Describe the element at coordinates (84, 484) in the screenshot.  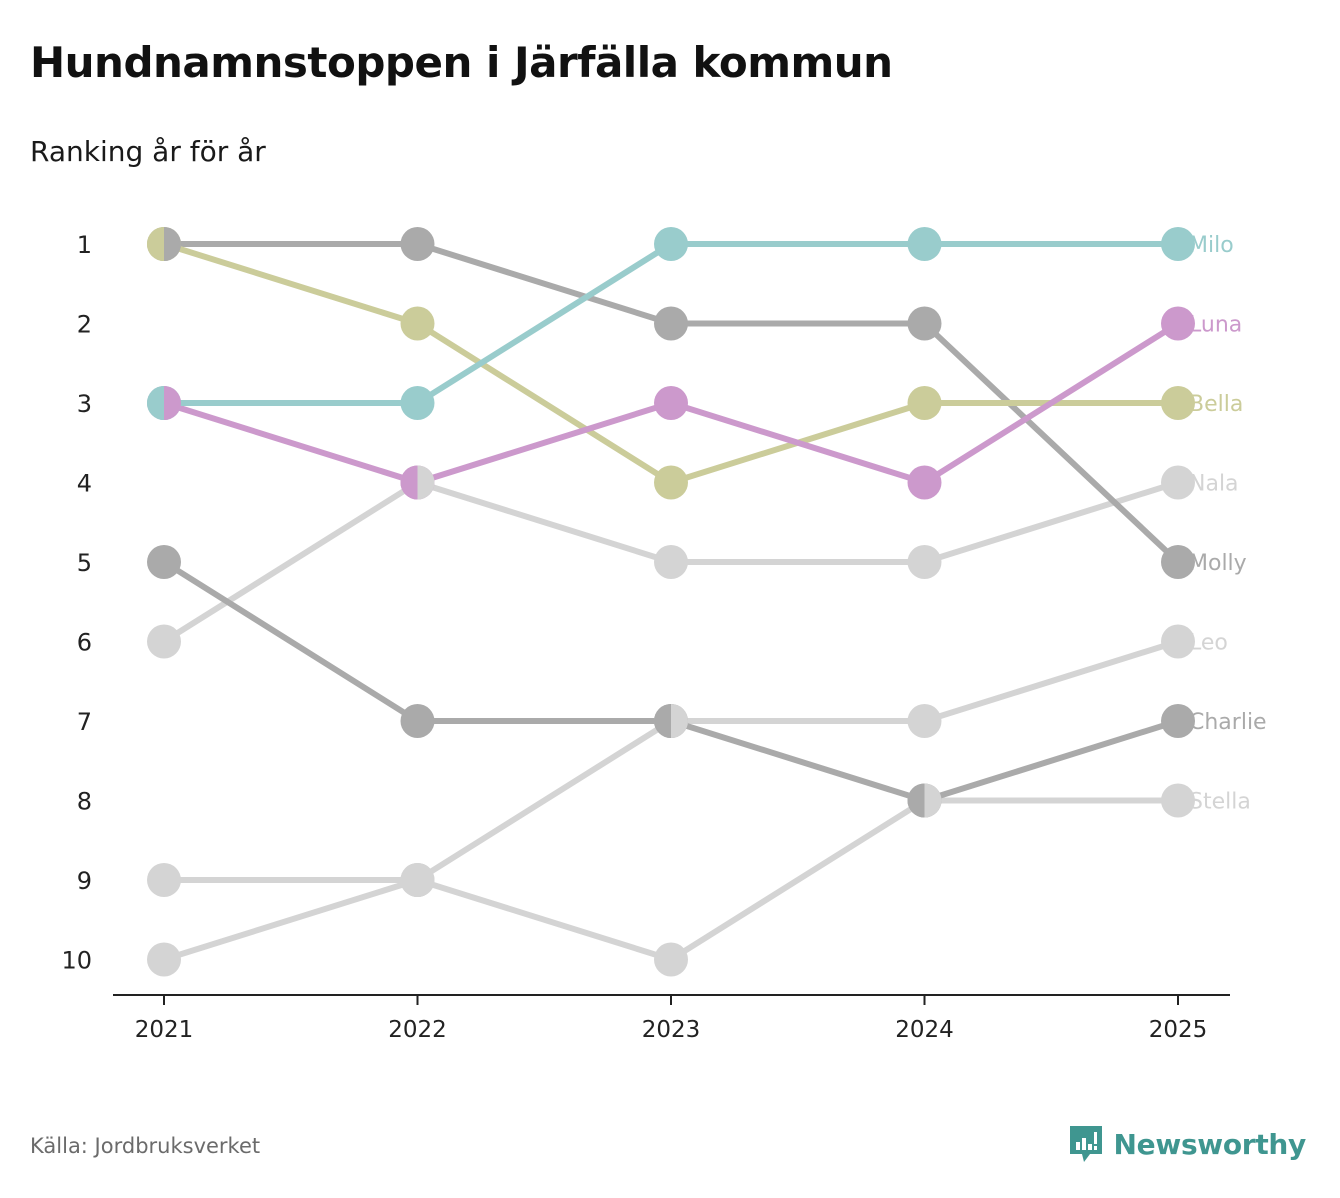
I see `y-tick-label-4: 4` at that location.